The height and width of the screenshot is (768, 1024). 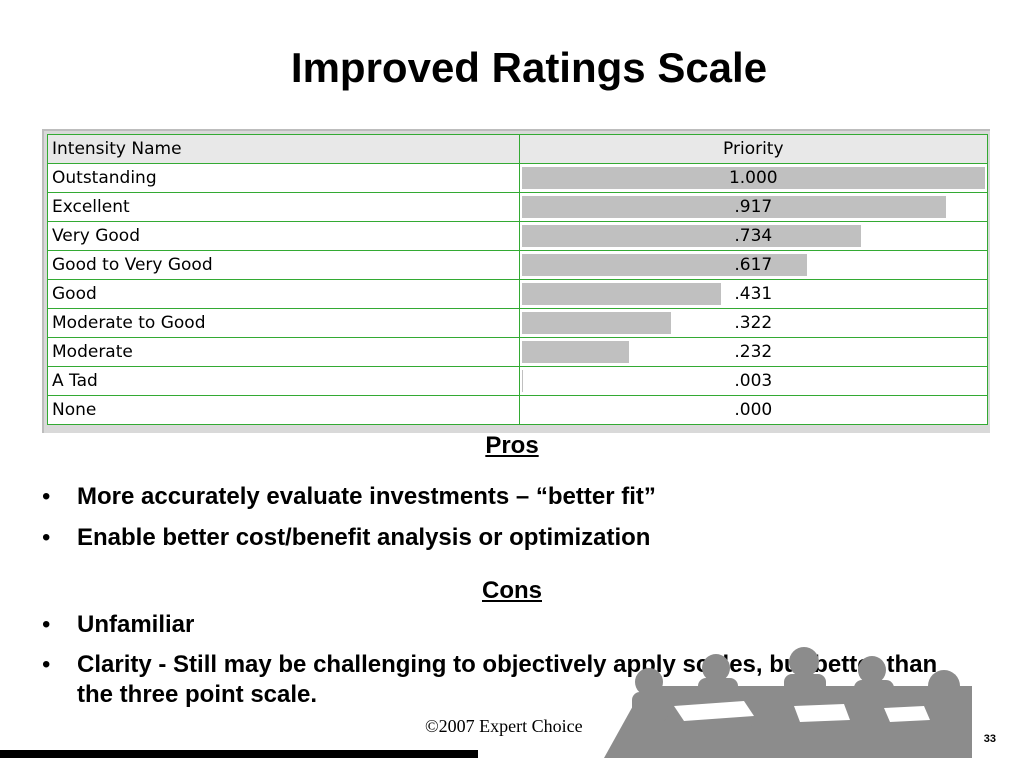 I want to click on table-row: Moderate to Good .322, so click(x=518, y=323).